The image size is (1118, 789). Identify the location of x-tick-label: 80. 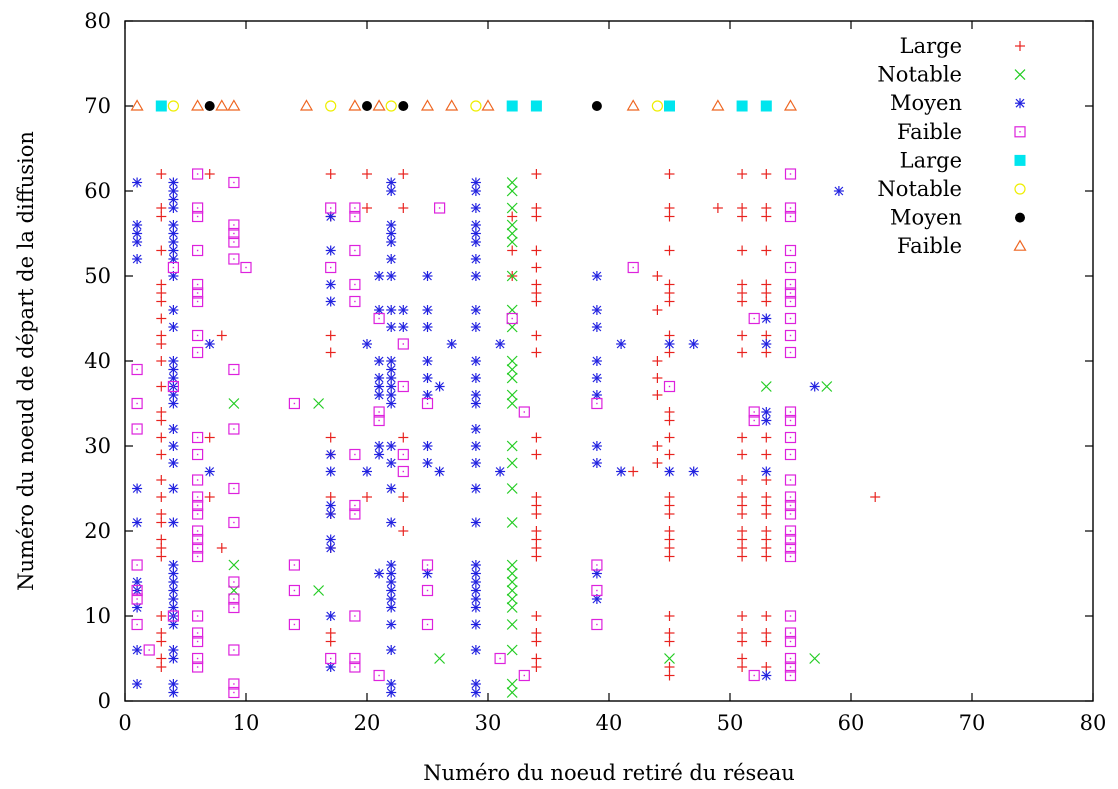
(1093, 723).